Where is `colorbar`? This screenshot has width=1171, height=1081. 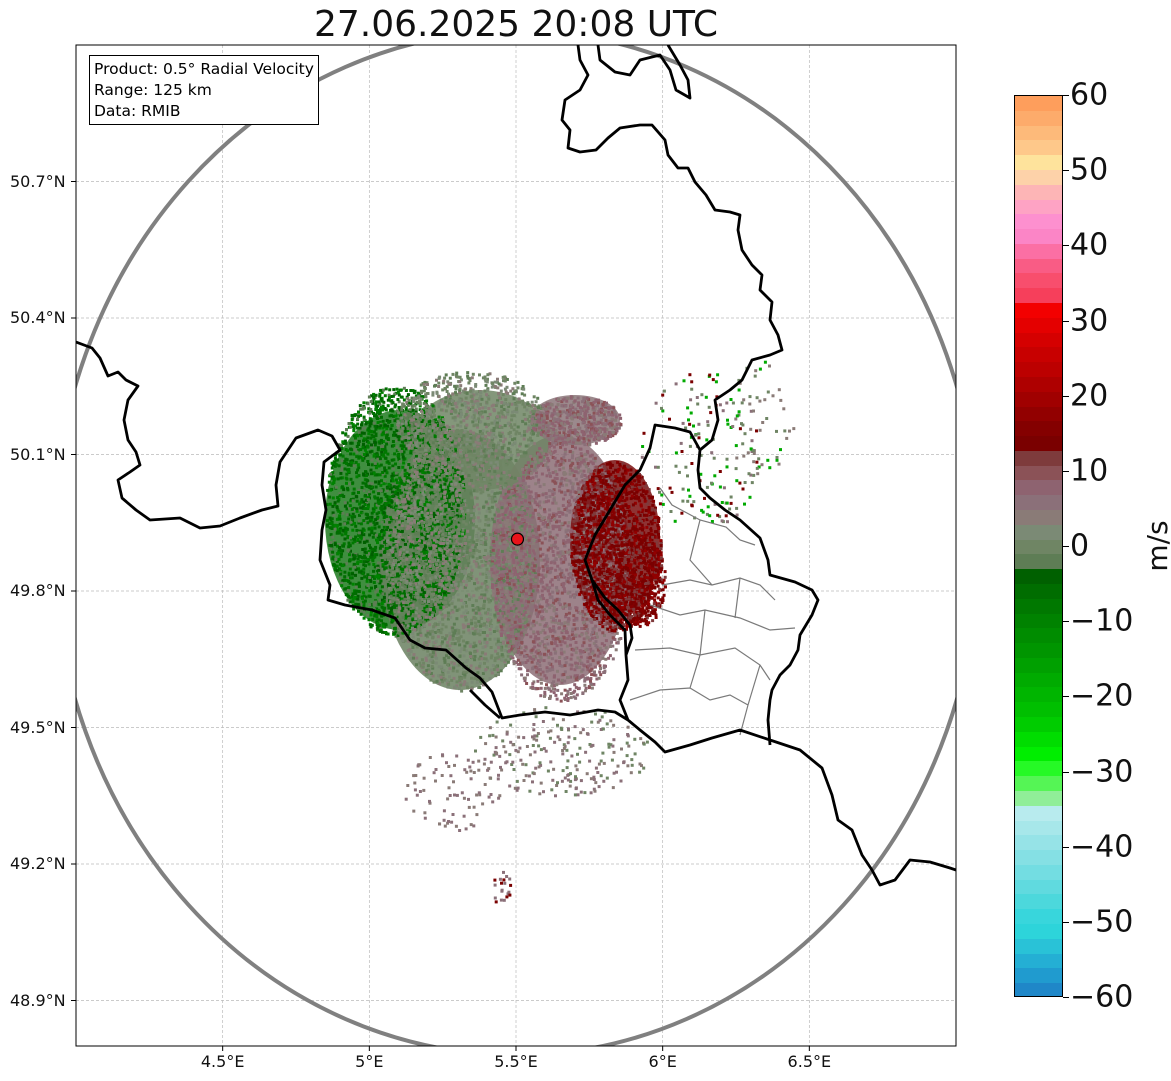 colorbar is located at coordinates (1038, 546).